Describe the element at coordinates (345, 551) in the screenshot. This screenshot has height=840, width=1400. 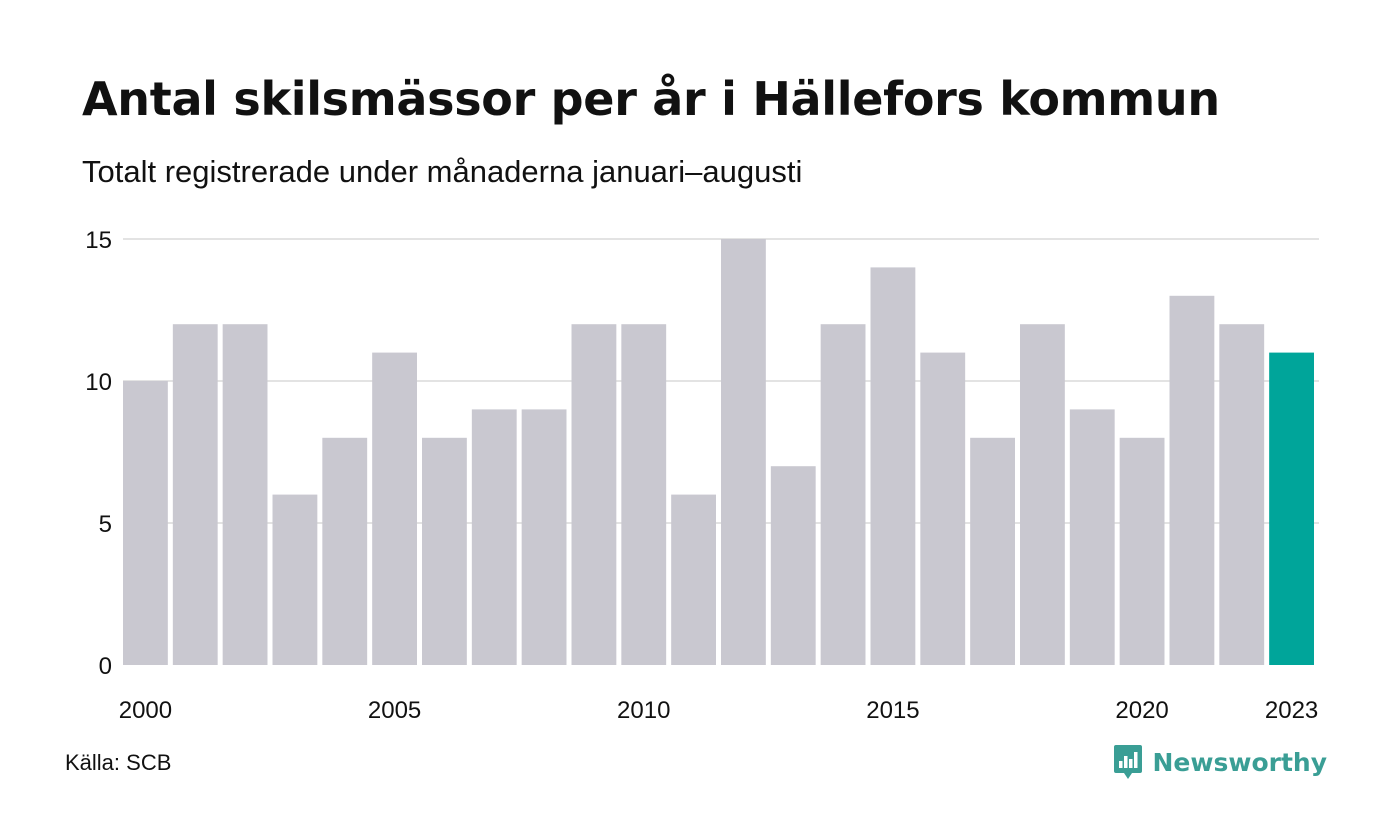
I see `bar-2004` at that location.